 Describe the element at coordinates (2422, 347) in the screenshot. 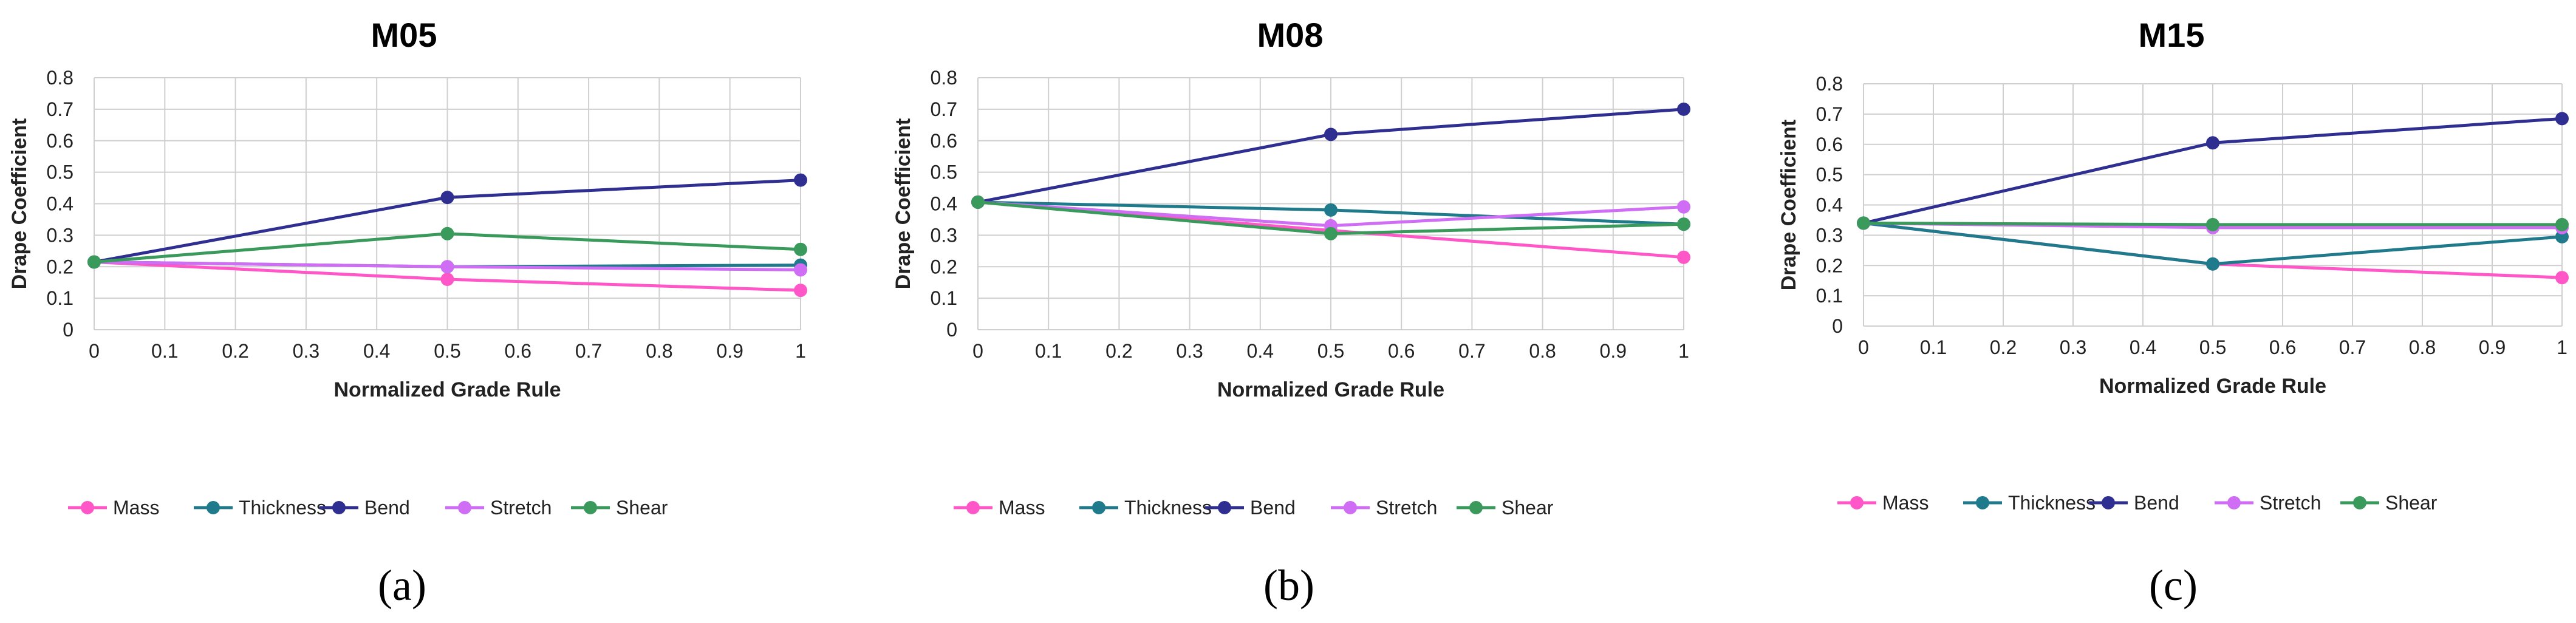

I see `x-tick-label: 0.8` at that location.